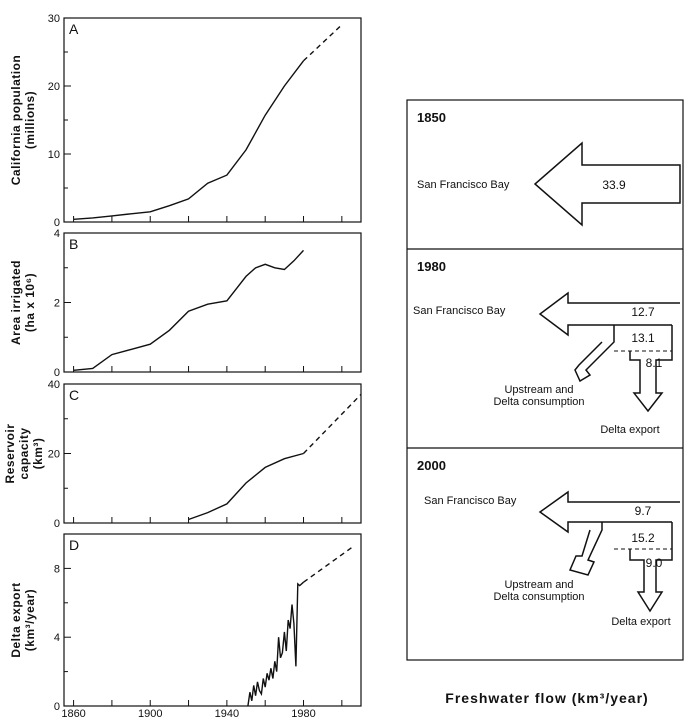  What do you see at coordinates (54, 155) in the screenshot?
I see `ytick-label: 10` at bounding box center [54, 155].